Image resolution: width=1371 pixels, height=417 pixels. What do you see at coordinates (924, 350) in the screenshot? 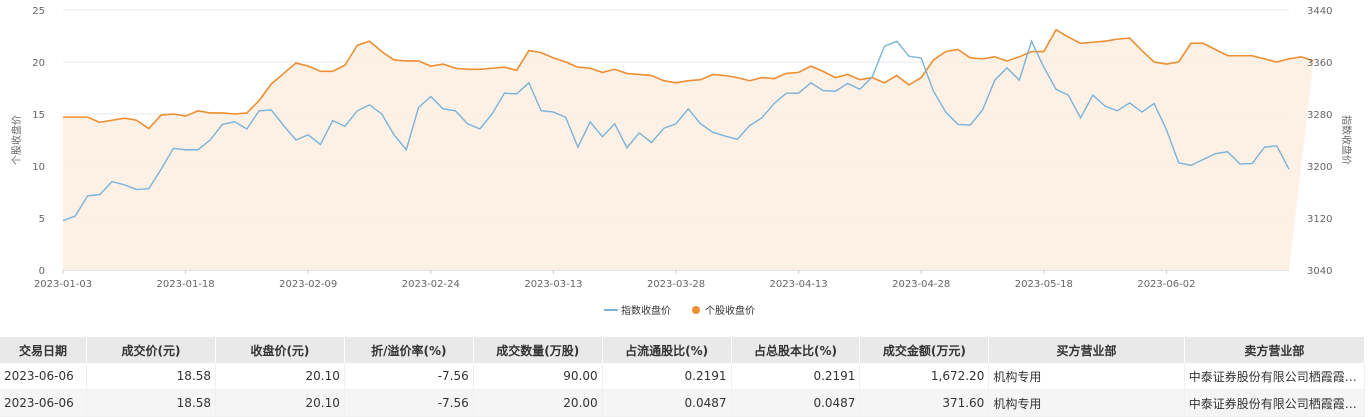
I see `header-amount: 成交金额(万元)` at bounding box center [924, 350].